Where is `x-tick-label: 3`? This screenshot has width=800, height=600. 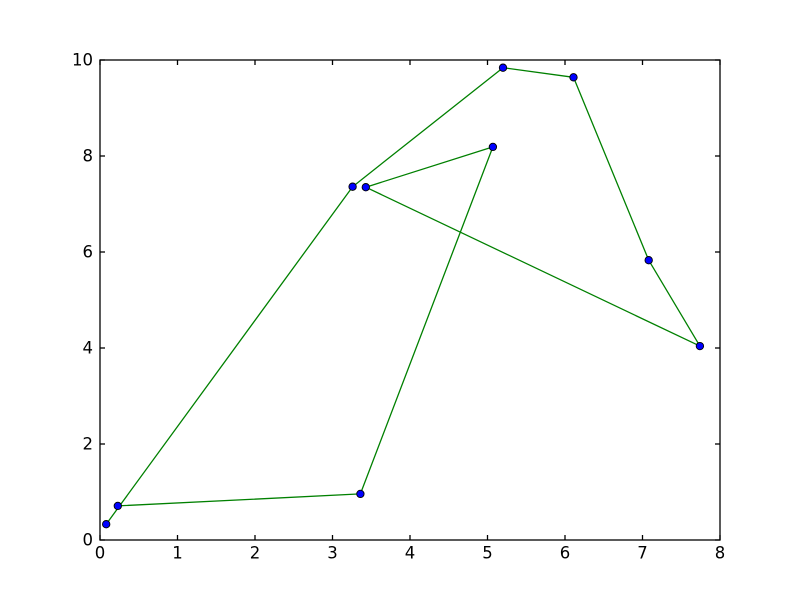 x-tick-label: 3 is located at coordinates (332, 553).